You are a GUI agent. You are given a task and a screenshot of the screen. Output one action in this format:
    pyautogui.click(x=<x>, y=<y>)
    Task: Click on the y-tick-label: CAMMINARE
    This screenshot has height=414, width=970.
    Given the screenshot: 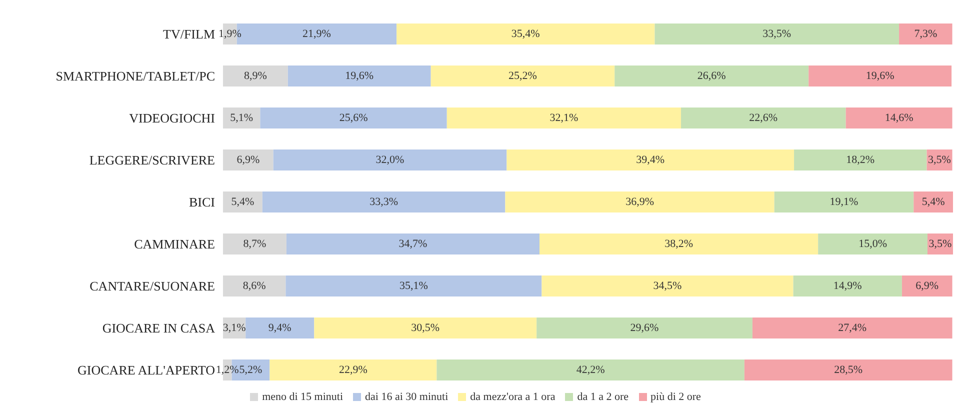 What is the action you would take?
    pyautogui.click(x=175, y=244)
    